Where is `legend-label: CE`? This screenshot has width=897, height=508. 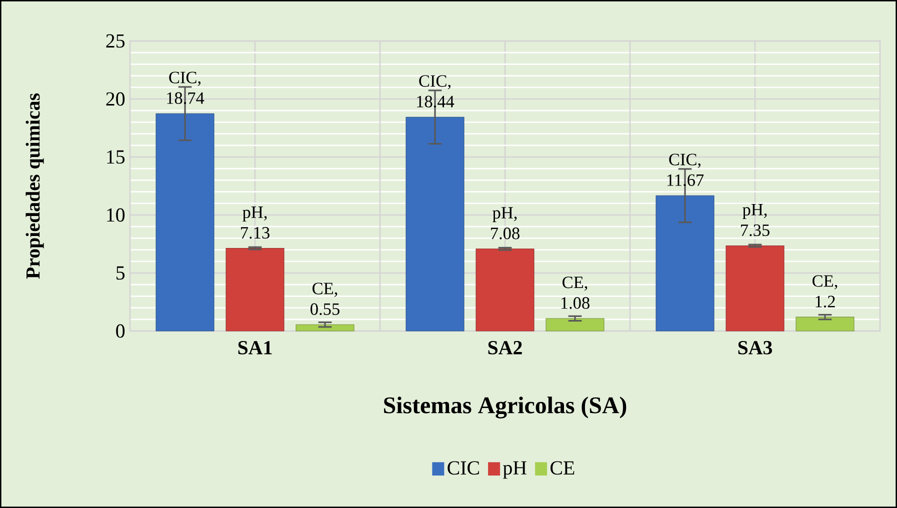
legend-label: CE is located at coordinates (562, 468).